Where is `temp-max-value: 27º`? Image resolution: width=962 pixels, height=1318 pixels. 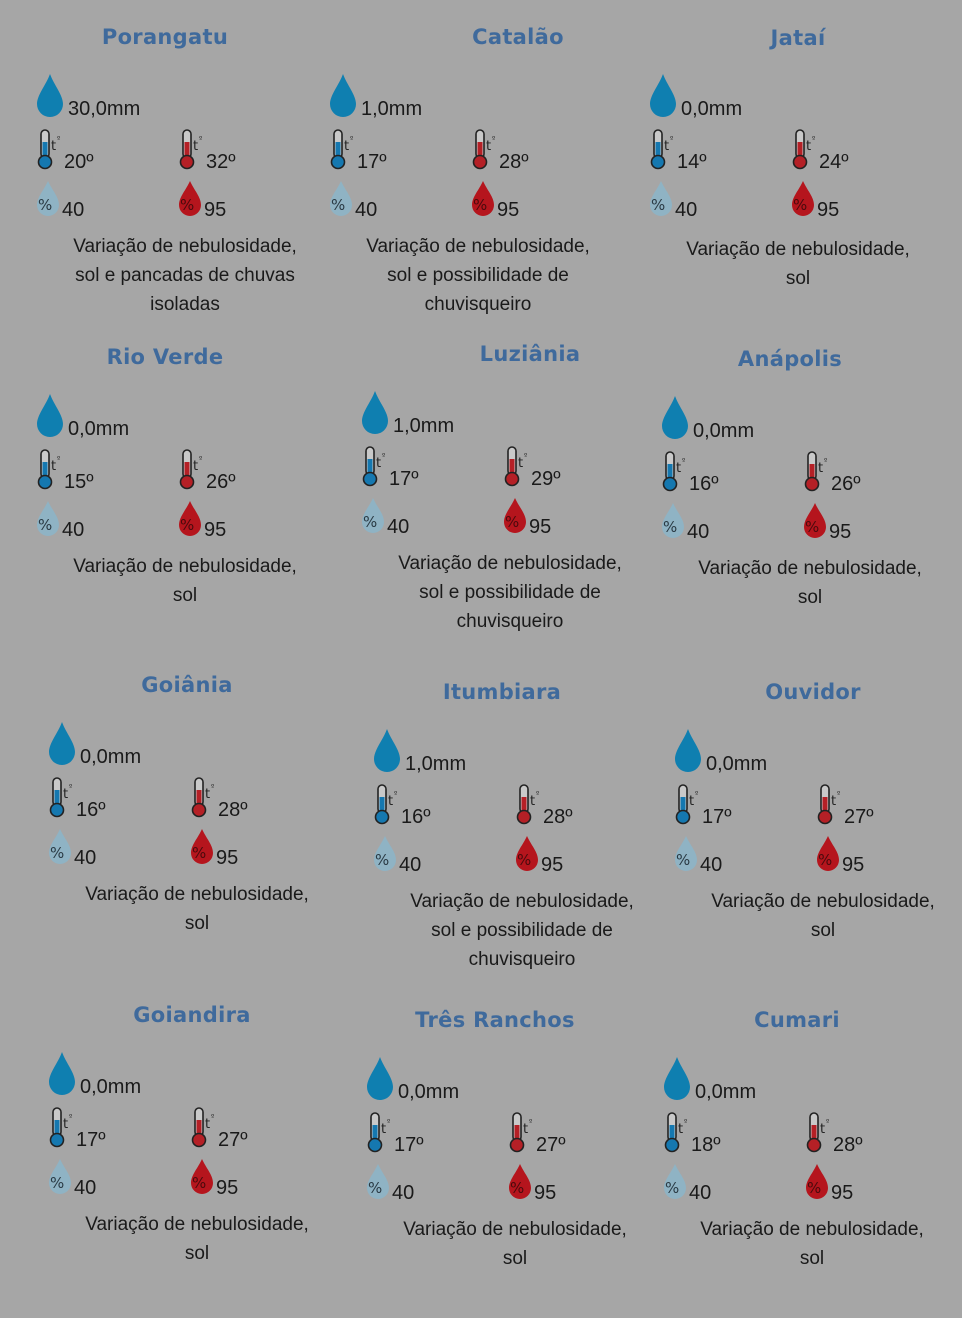 temp-max-value: 27º is located at coordinates (859, 817).